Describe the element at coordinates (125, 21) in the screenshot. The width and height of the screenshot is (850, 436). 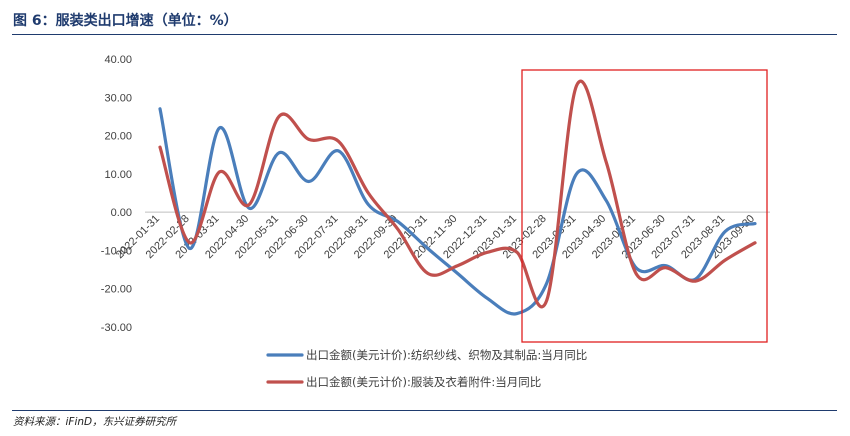
I see `figure-title: 图 6：服装类出口增速（单位：%）` at that location.